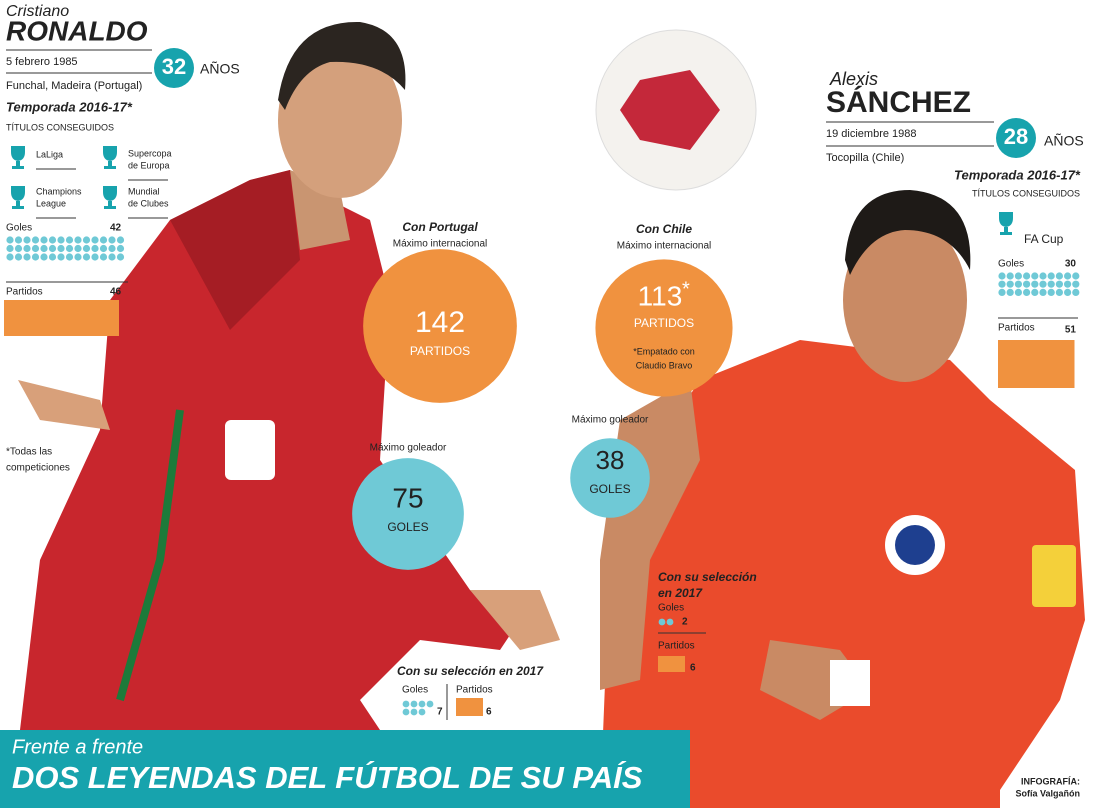  Describe the element at coordinates (408, 448) in the screenshot. I see `scorer-label: Máximo goleador` at that location.